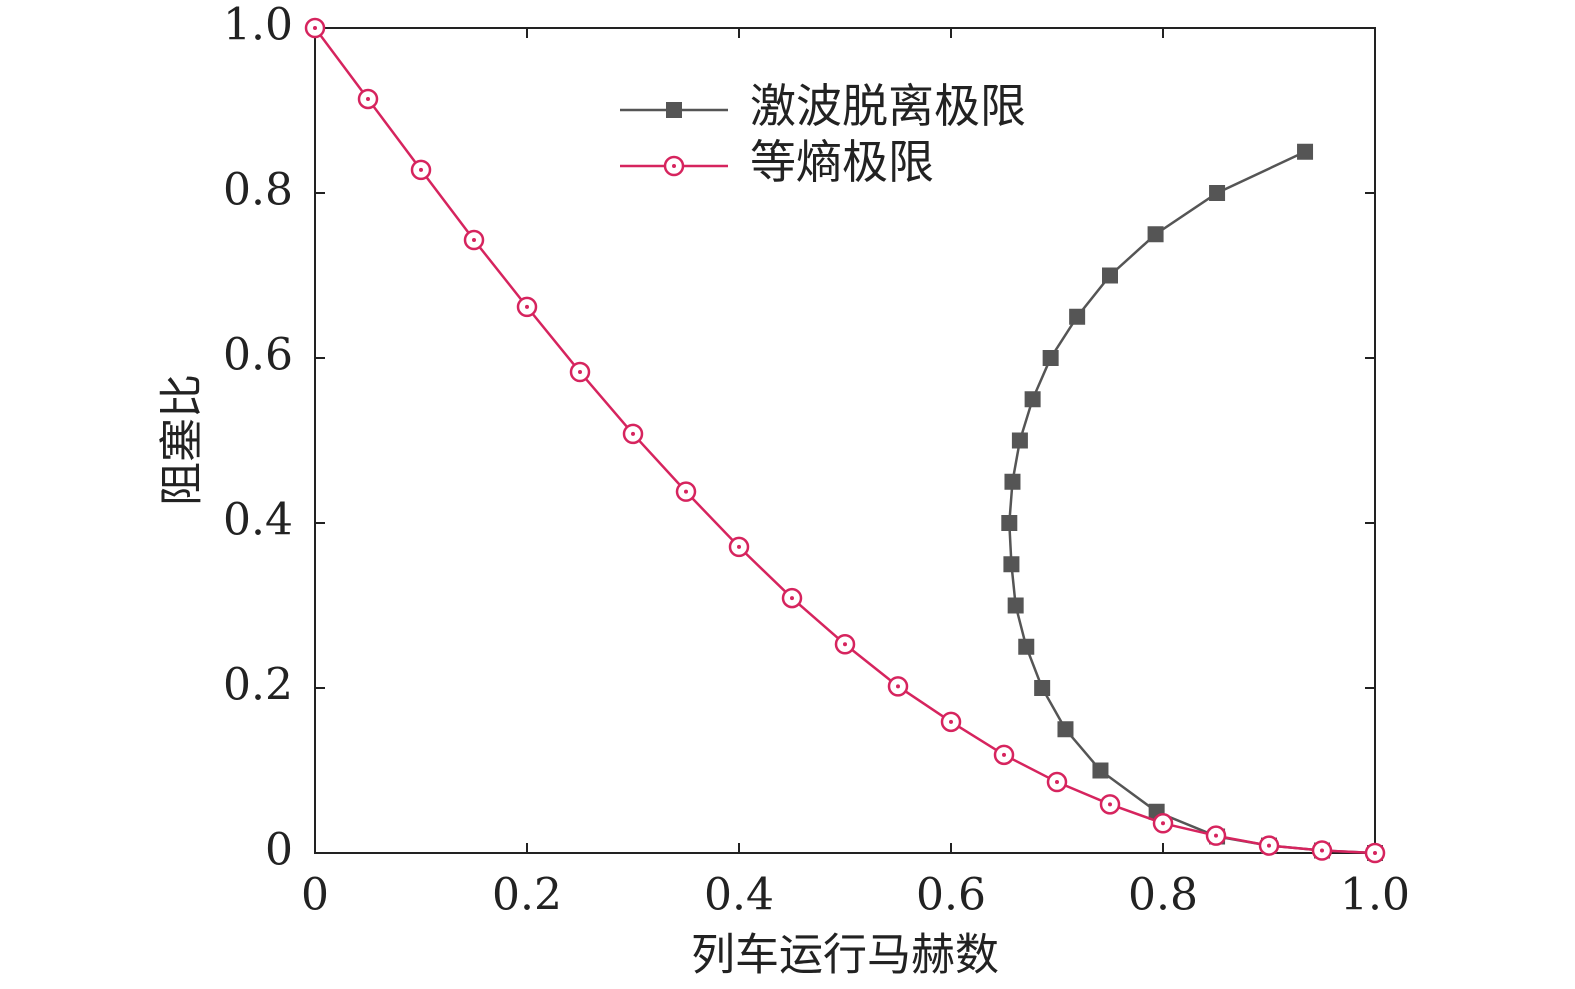  I want to click on x-tick-label: 0, so click(315, 895).